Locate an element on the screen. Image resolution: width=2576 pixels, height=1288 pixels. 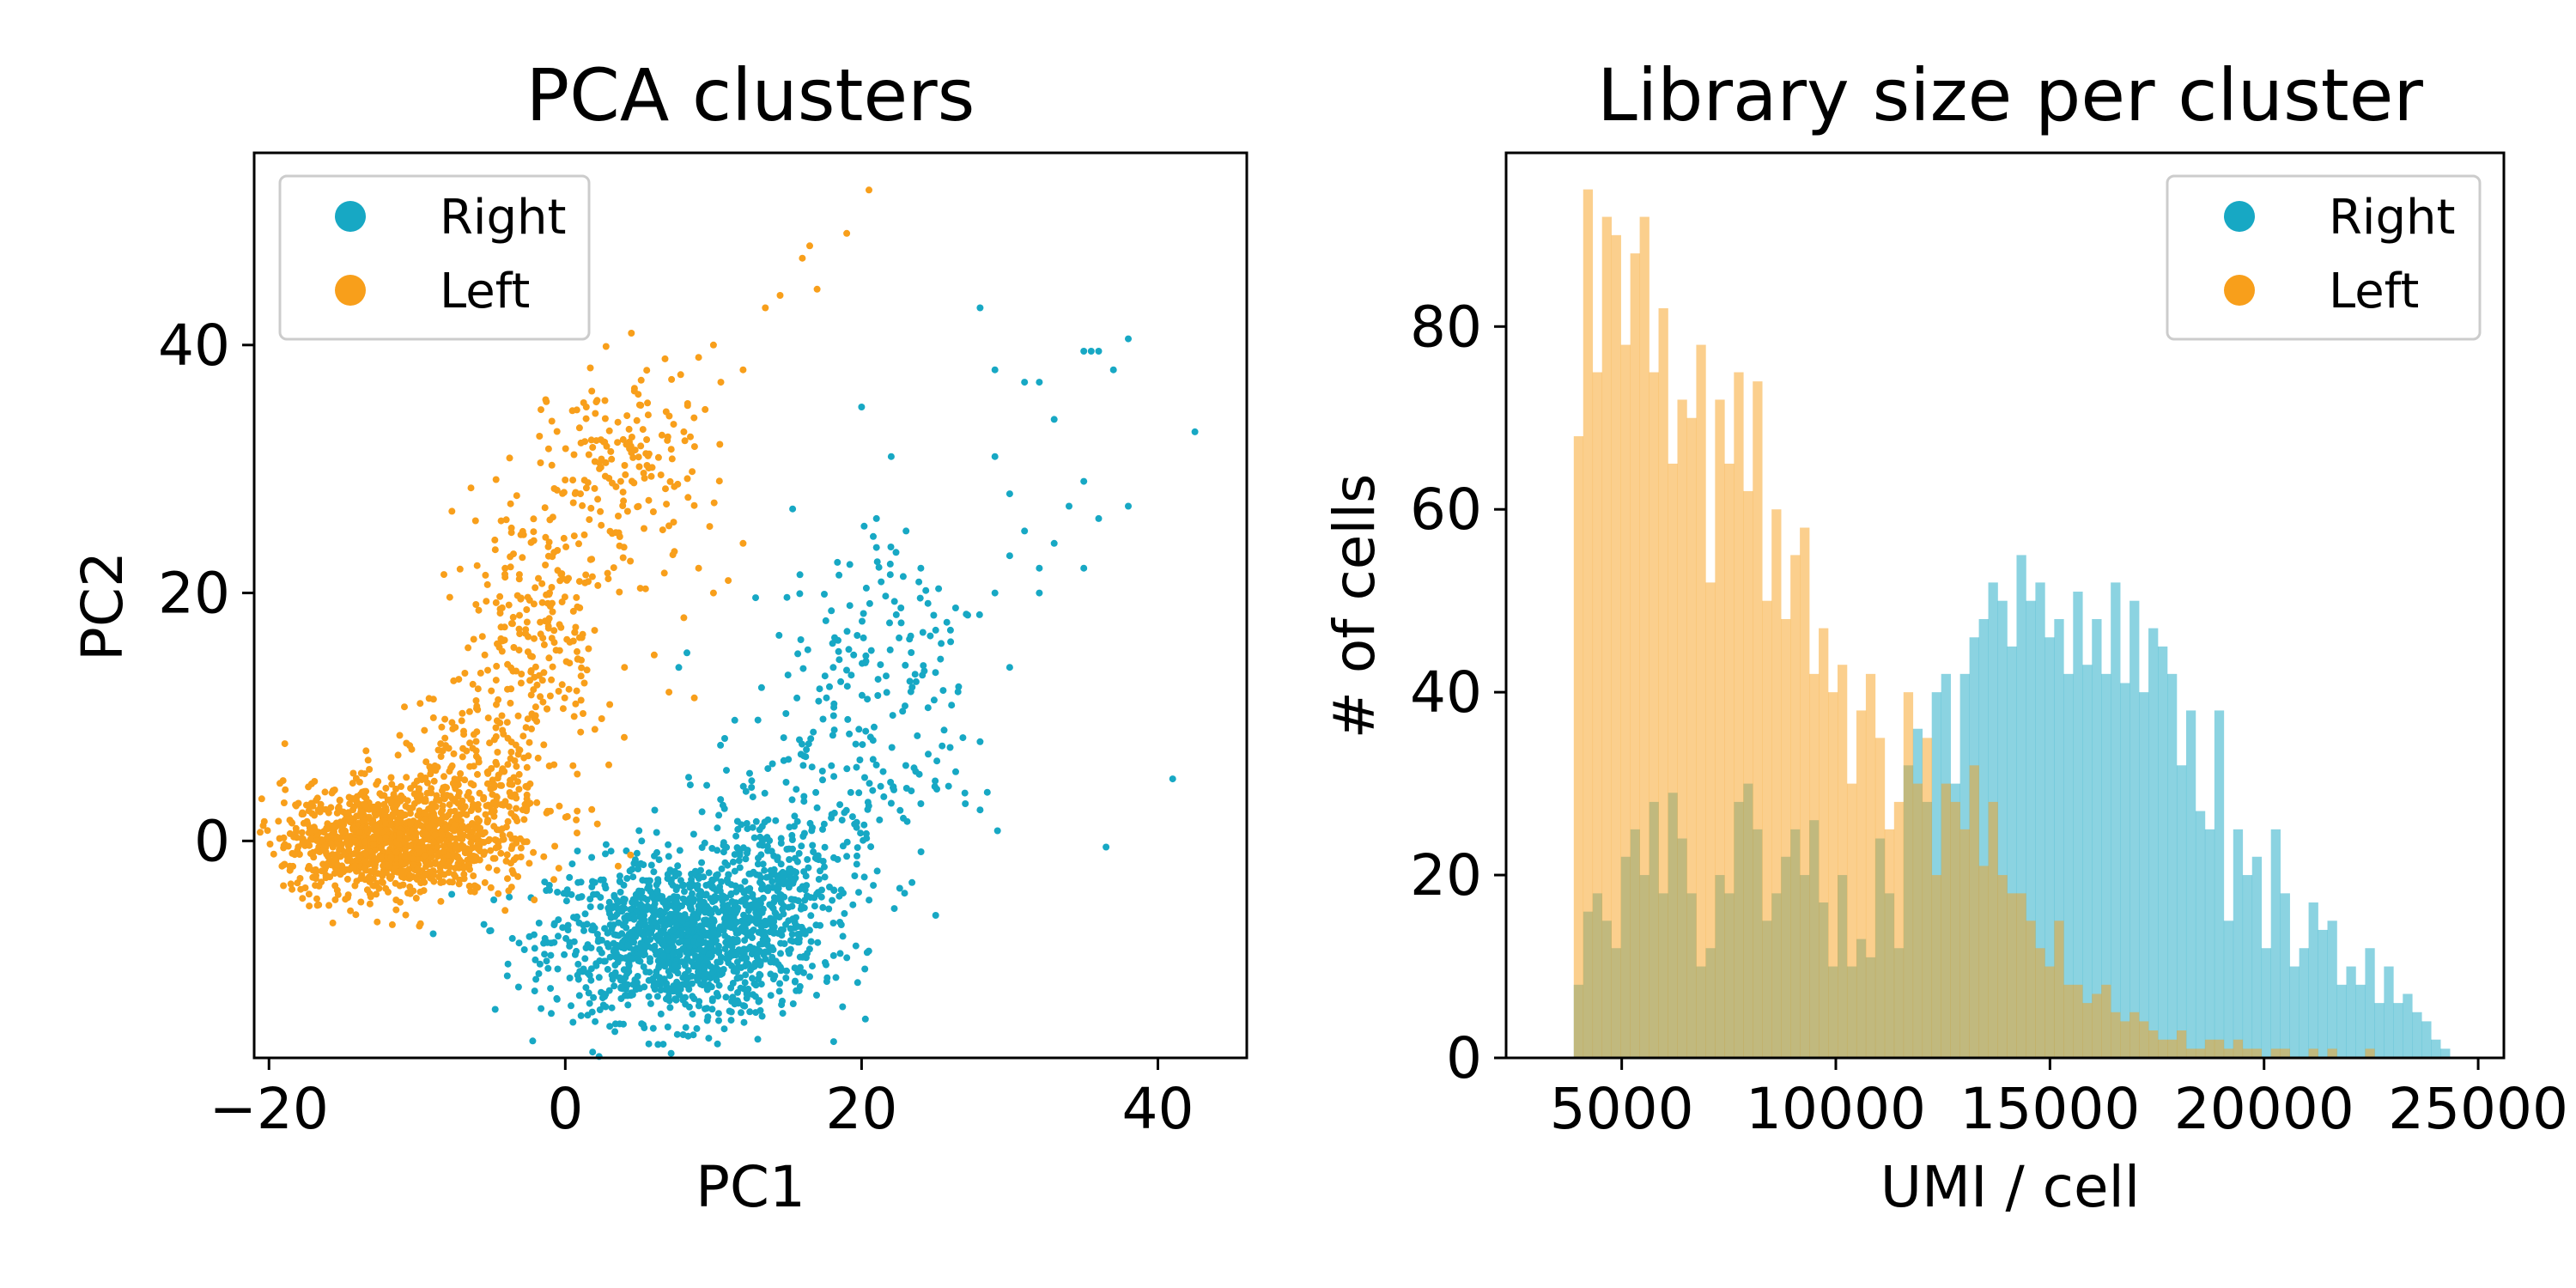
y-tick-label: 40 is located at coordinates (194, 346).